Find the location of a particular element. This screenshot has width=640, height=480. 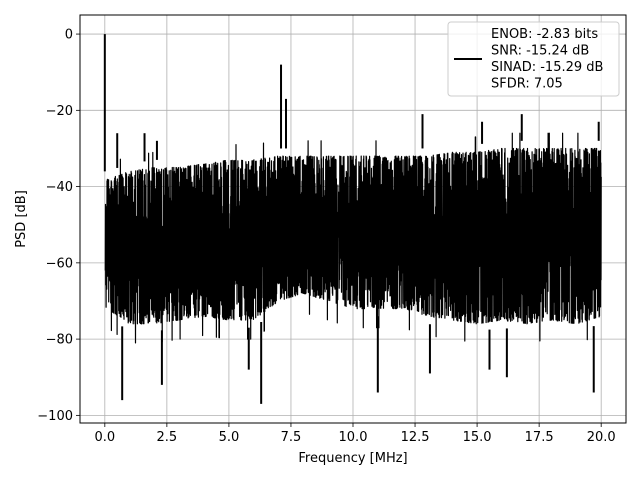

y-tick-label: −80 is located at coordinates (59, 340).